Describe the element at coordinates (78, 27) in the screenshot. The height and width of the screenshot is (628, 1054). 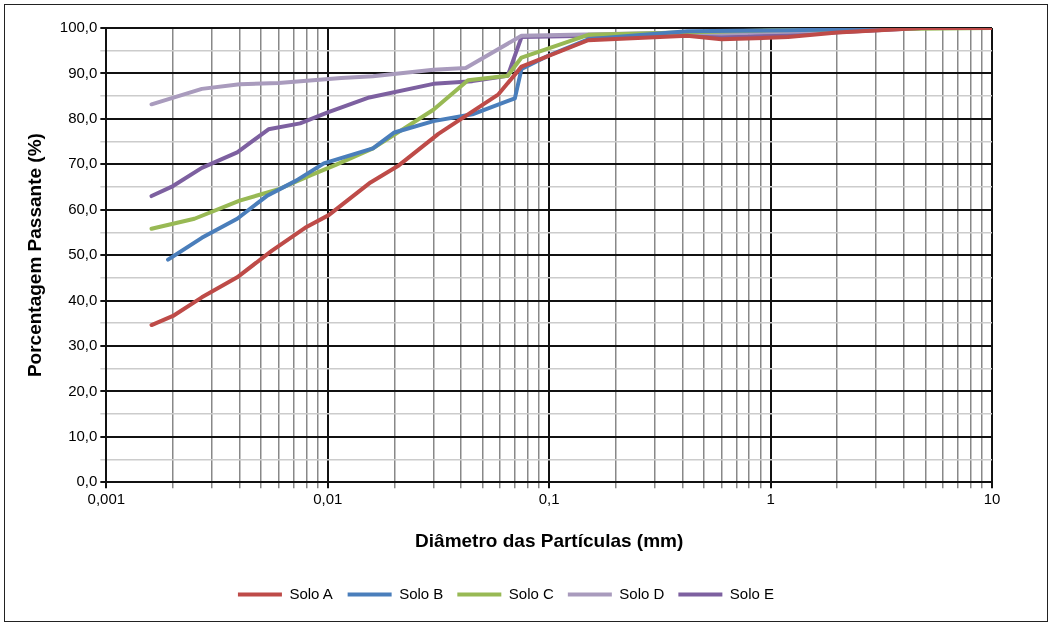
I see `y-tick-label: 100,0` at that location.